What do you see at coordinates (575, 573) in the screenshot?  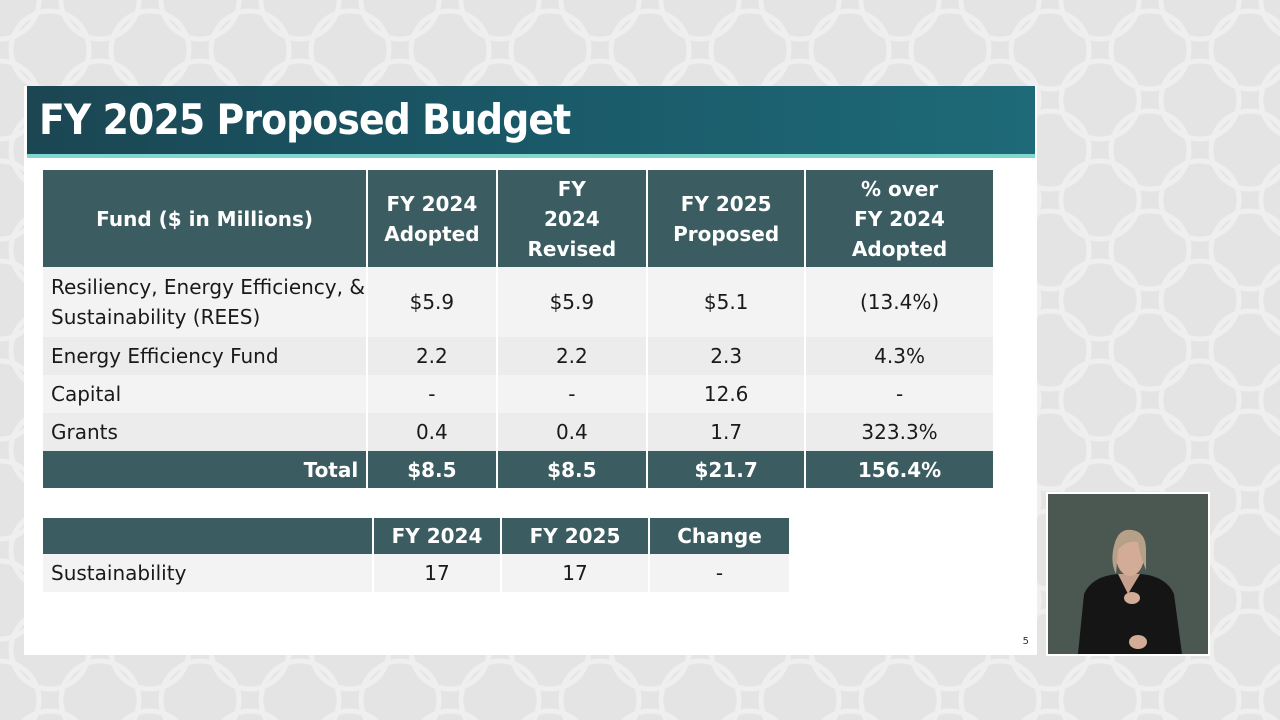 I see `staffing-fy2025: 17` at bounding box center [575, 573].